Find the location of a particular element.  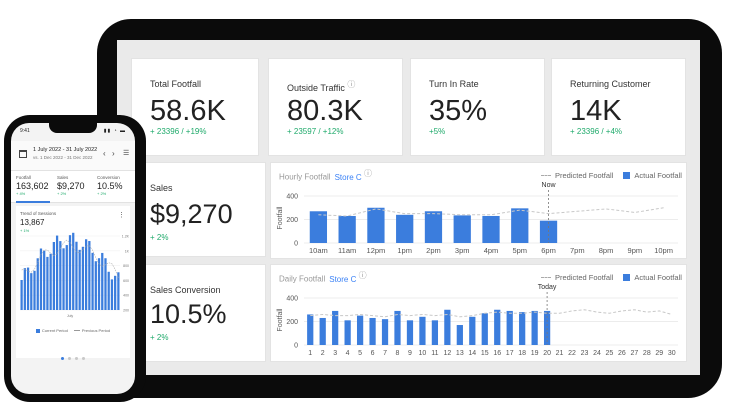

kpi-title: Total Footfall is located at coordinates (176, 84).